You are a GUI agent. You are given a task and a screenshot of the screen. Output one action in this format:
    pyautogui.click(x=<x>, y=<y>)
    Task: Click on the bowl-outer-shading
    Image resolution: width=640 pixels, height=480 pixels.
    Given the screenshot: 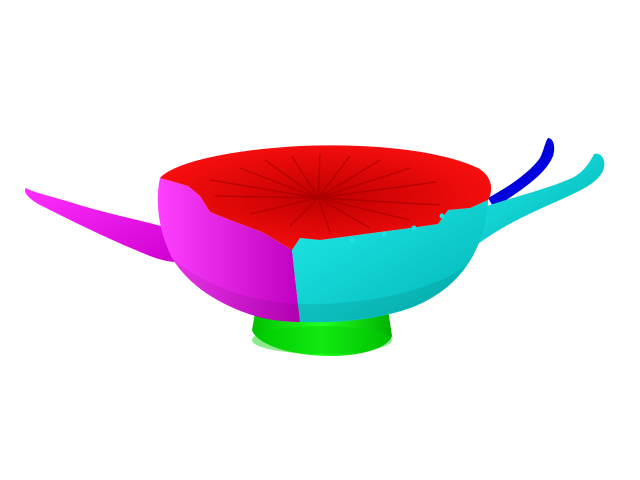 What is the action you would take?
    pyautogui.click(x=319, y=290)
    